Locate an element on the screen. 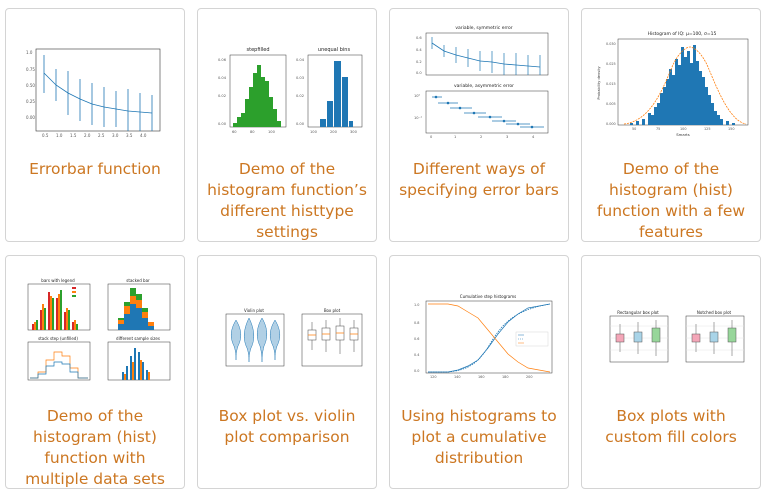 The height and width of the screenshot is (499, 775). thumbnail-box-violin: Violin plot Box plot is located at coordinates (288, 327).